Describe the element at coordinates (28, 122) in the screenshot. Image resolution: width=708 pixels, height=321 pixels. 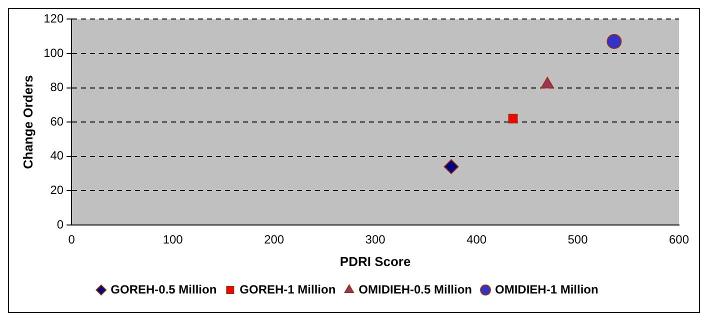
I see `y-axis-title: Change Orders` at that location.